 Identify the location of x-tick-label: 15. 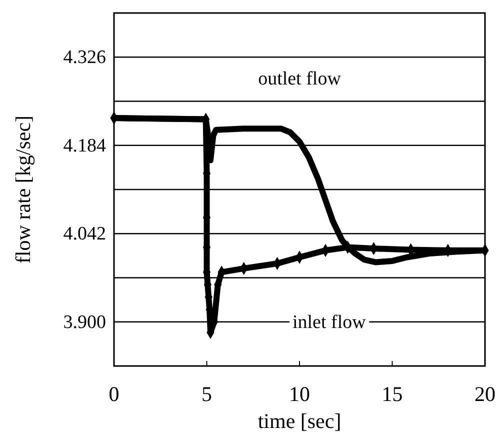
(392, 394).